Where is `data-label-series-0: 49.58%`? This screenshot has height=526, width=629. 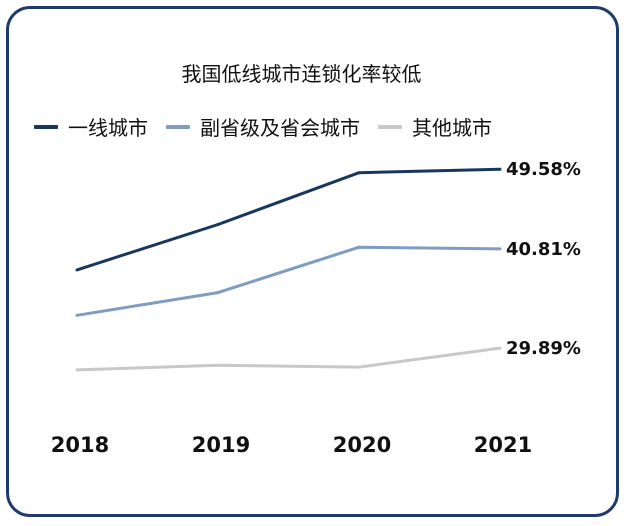 data-label-series-0: 49.58% is located at coordinates (543, 169).